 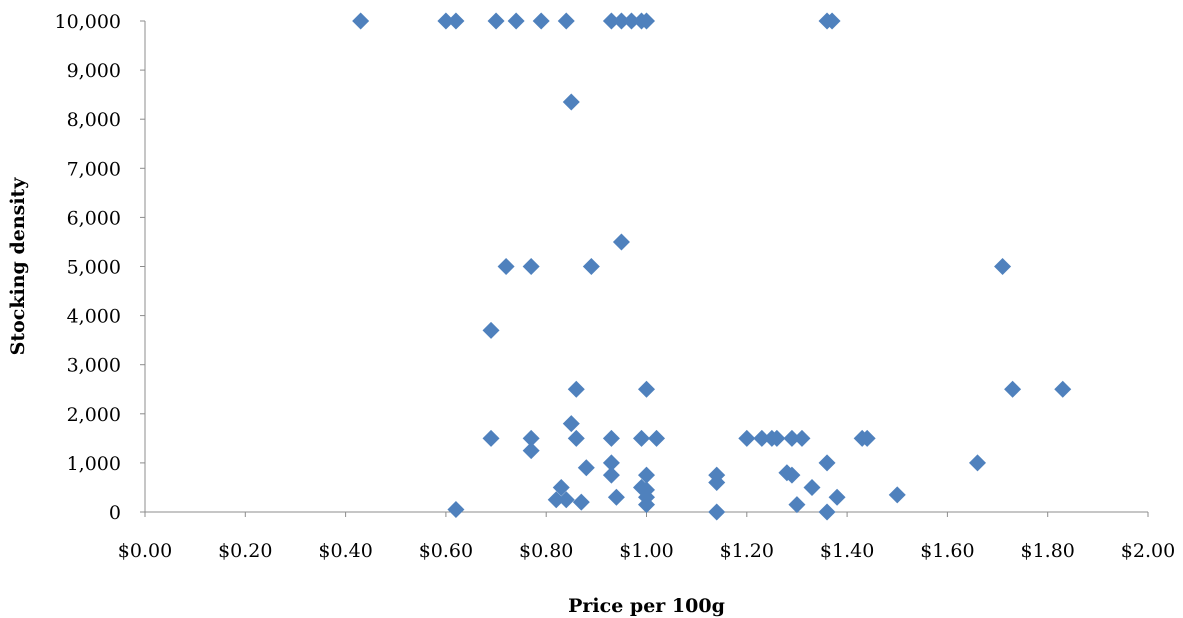 I want to click on x-tick-label: $1.20, so click(x=747, y=551).